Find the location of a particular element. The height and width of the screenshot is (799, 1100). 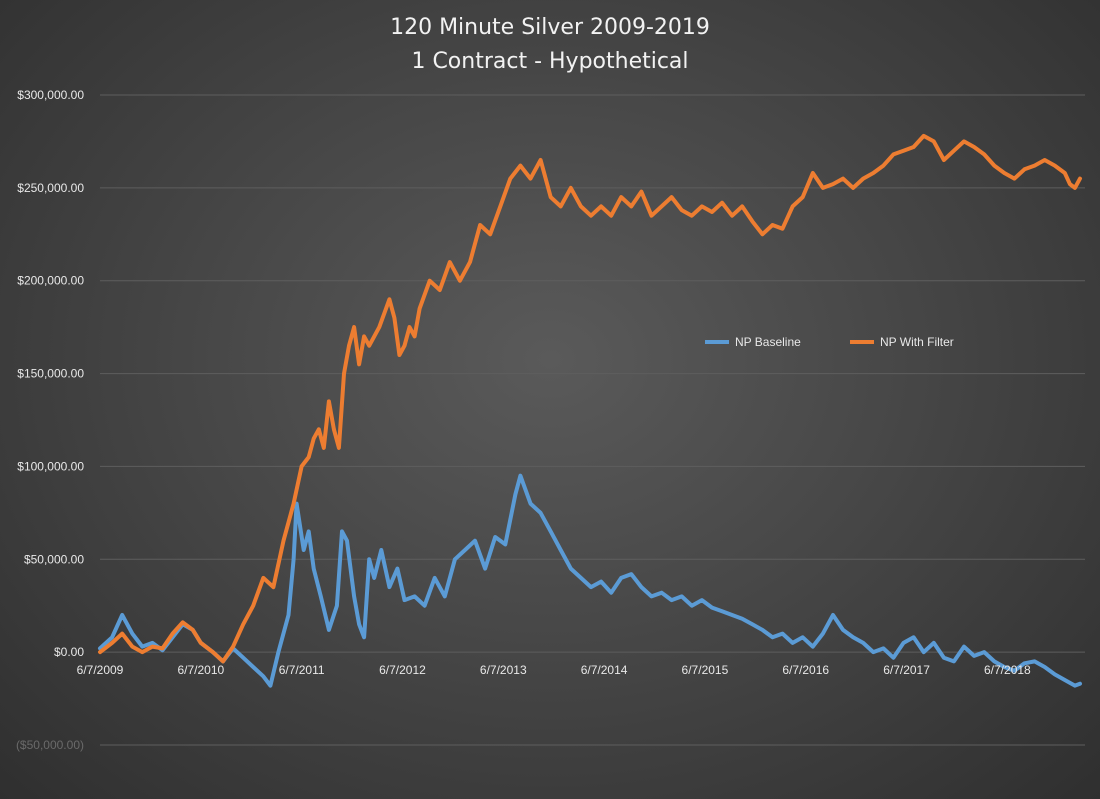

legend-label: NP With Filter is located at coordinates (917, 342).